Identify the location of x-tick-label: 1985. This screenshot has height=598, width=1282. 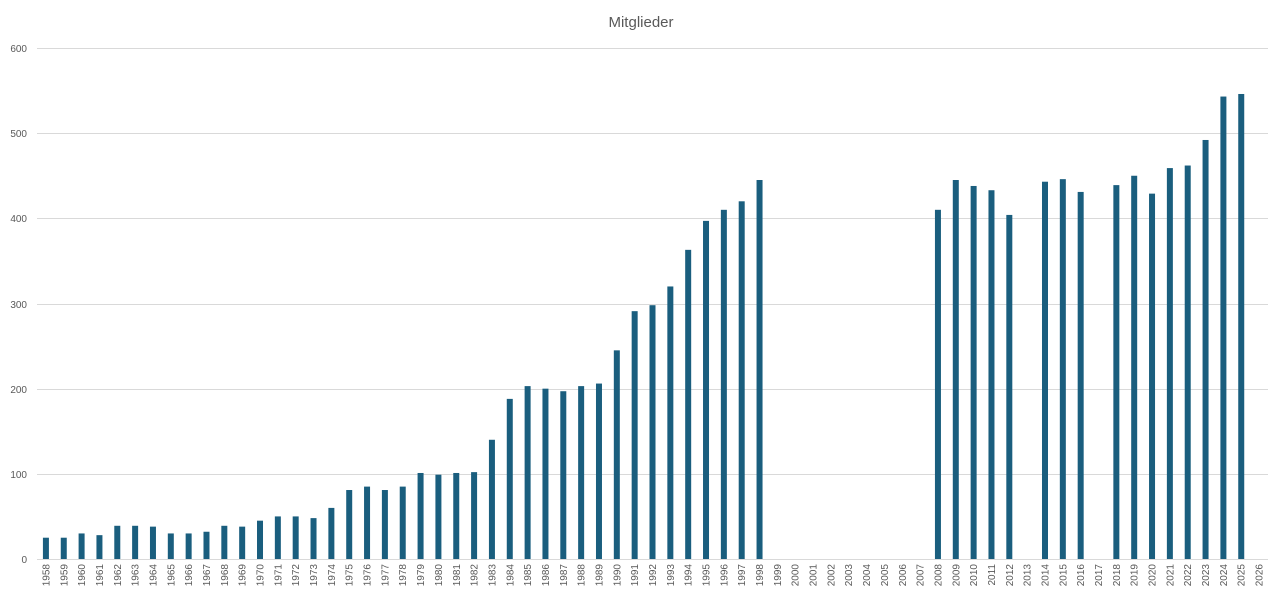
(528, 575).